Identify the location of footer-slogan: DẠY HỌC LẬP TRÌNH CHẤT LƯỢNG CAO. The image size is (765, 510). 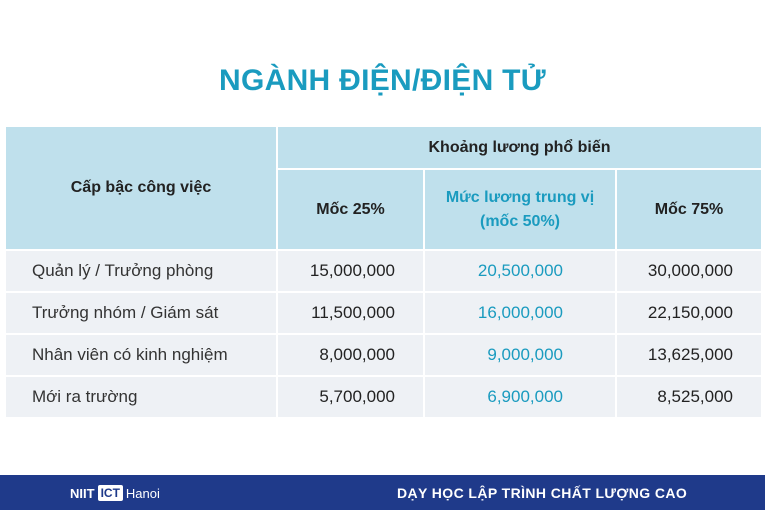
(542, 493).